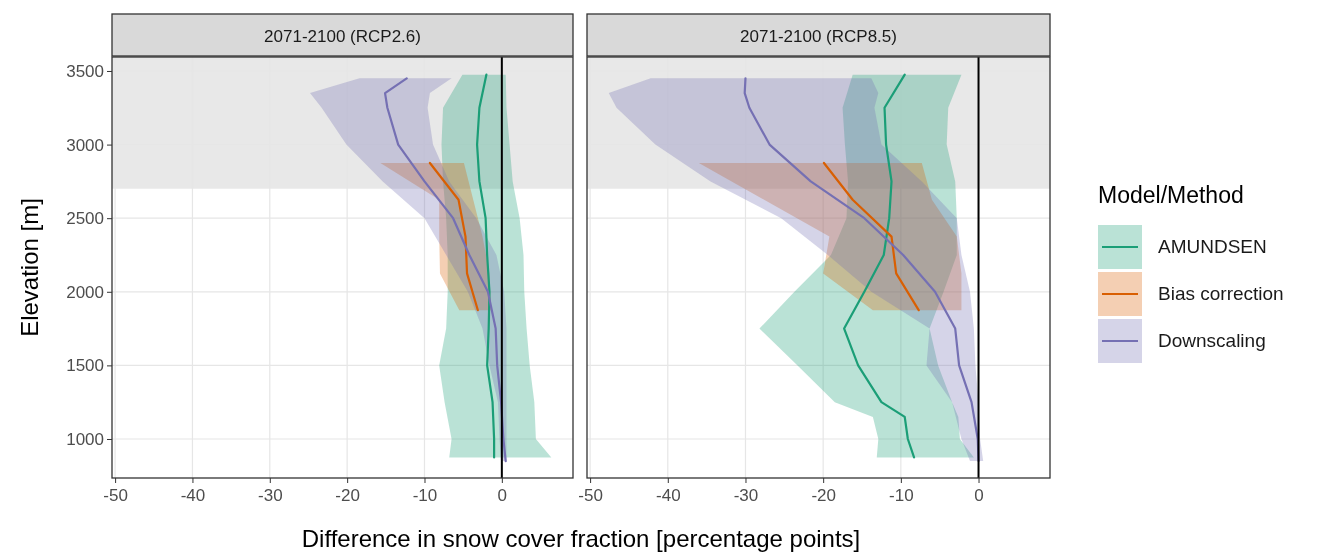 The image size is (1322, 557). Describe the element at coordinates (818, 36) in the screenshot. I see `chart-title: 2071-2100 (RCP8.5)` at that location.